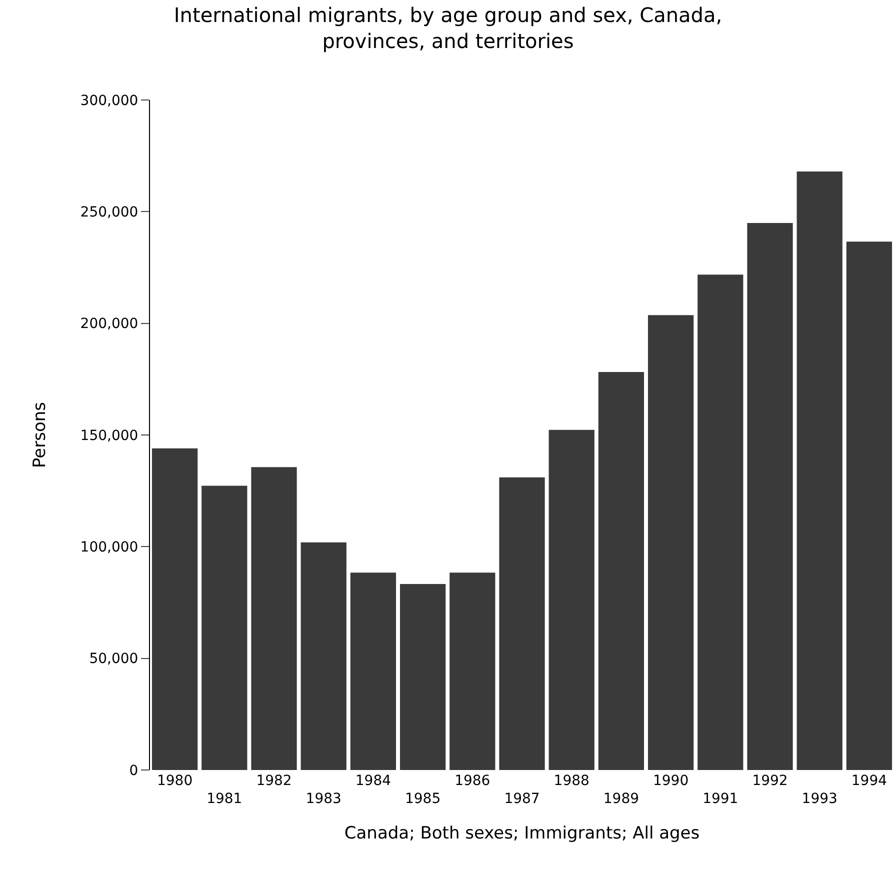 Image resolution: width=896 pixels, height=880 pixels. What do you see at coordinates (274, 781) in the screenshot?
I see `x-tick-label: 1982` at bounding box center [274, 781].